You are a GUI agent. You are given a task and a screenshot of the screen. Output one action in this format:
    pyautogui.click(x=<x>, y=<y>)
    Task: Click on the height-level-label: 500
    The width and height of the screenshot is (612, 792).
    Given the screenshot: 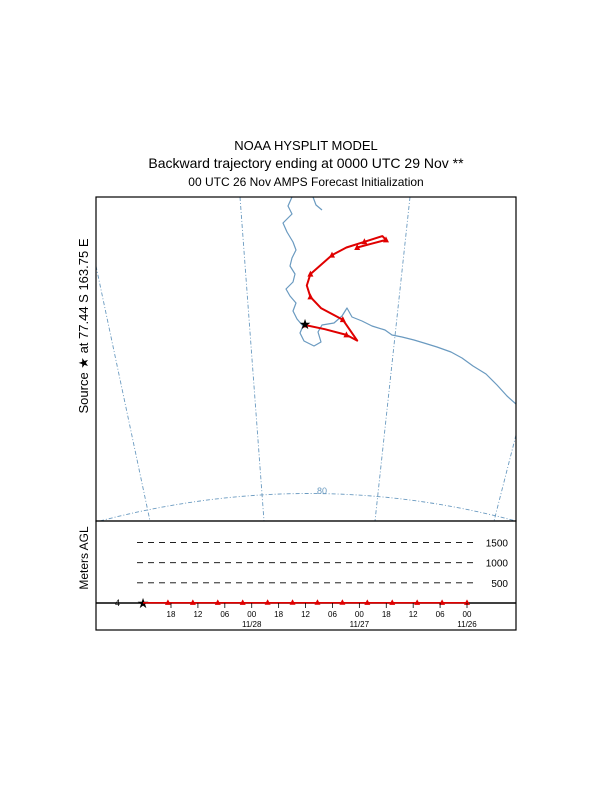 What is the action you would take?
    pyautogui.click(x=499, y=584)
    